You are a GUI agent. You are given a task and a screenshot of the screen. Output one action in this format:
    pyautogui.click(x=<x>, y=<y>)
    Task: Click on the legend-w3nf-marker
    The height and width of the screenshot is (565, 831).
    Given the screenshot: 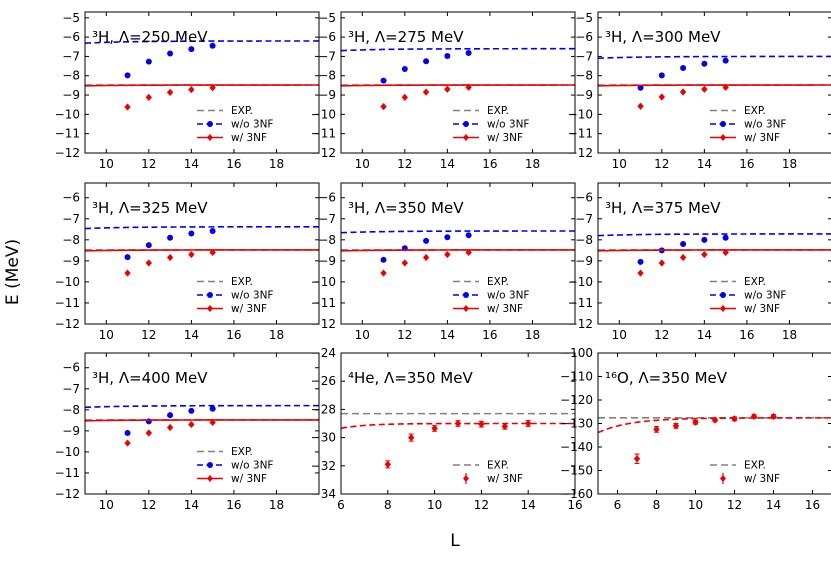 What is the action you would take?
    pyautogui.click(x=210, y=308)
    